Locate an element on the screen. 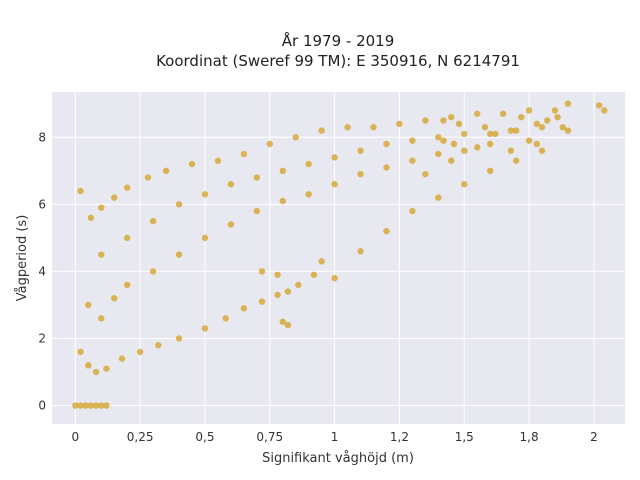 The width and height of the screenshot is (640, 480). y-tick-label: 0 is located at coordinates (42, 406).